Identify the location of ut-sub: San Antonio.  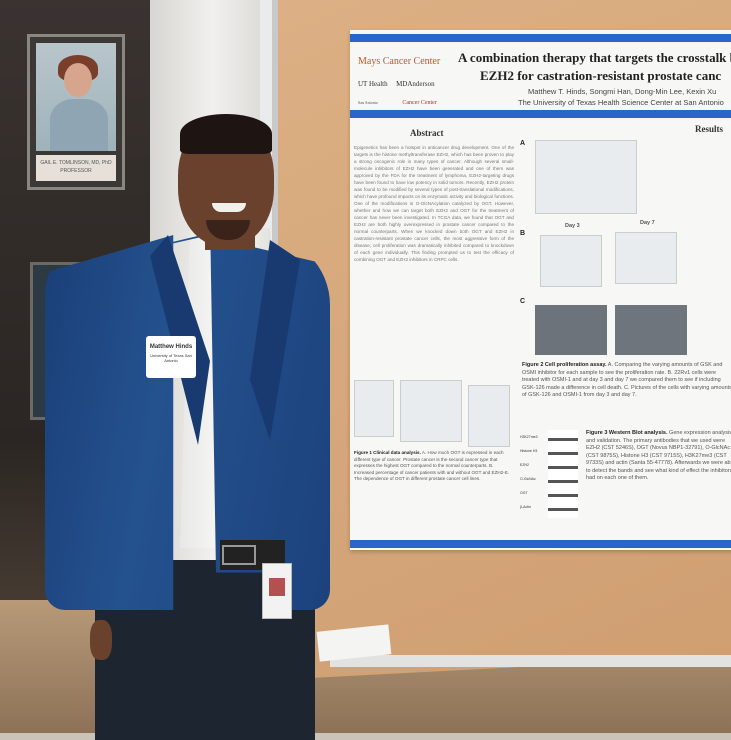
(368, 102).